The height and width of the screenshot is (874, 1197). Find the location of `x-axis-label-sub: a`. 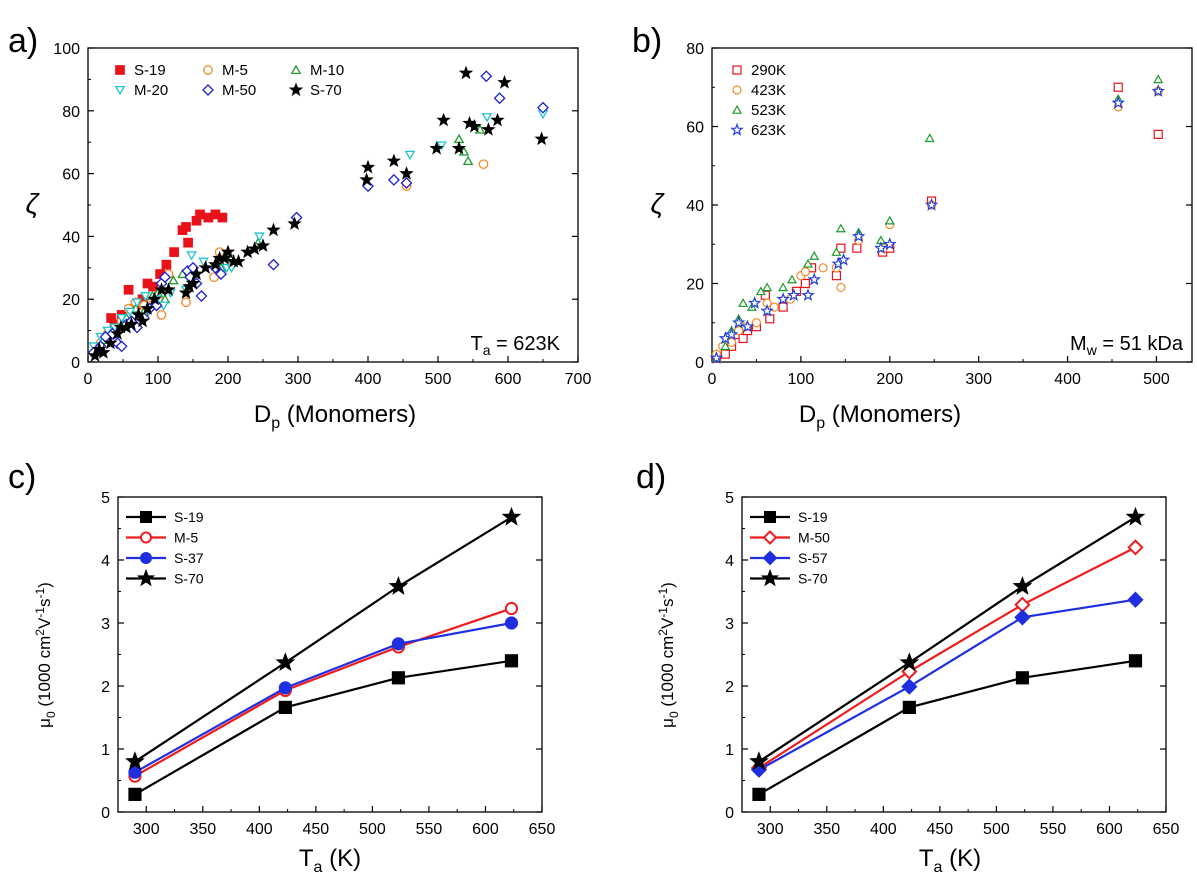

x-axis-label-sub: a is located at coordinates (938, 866).